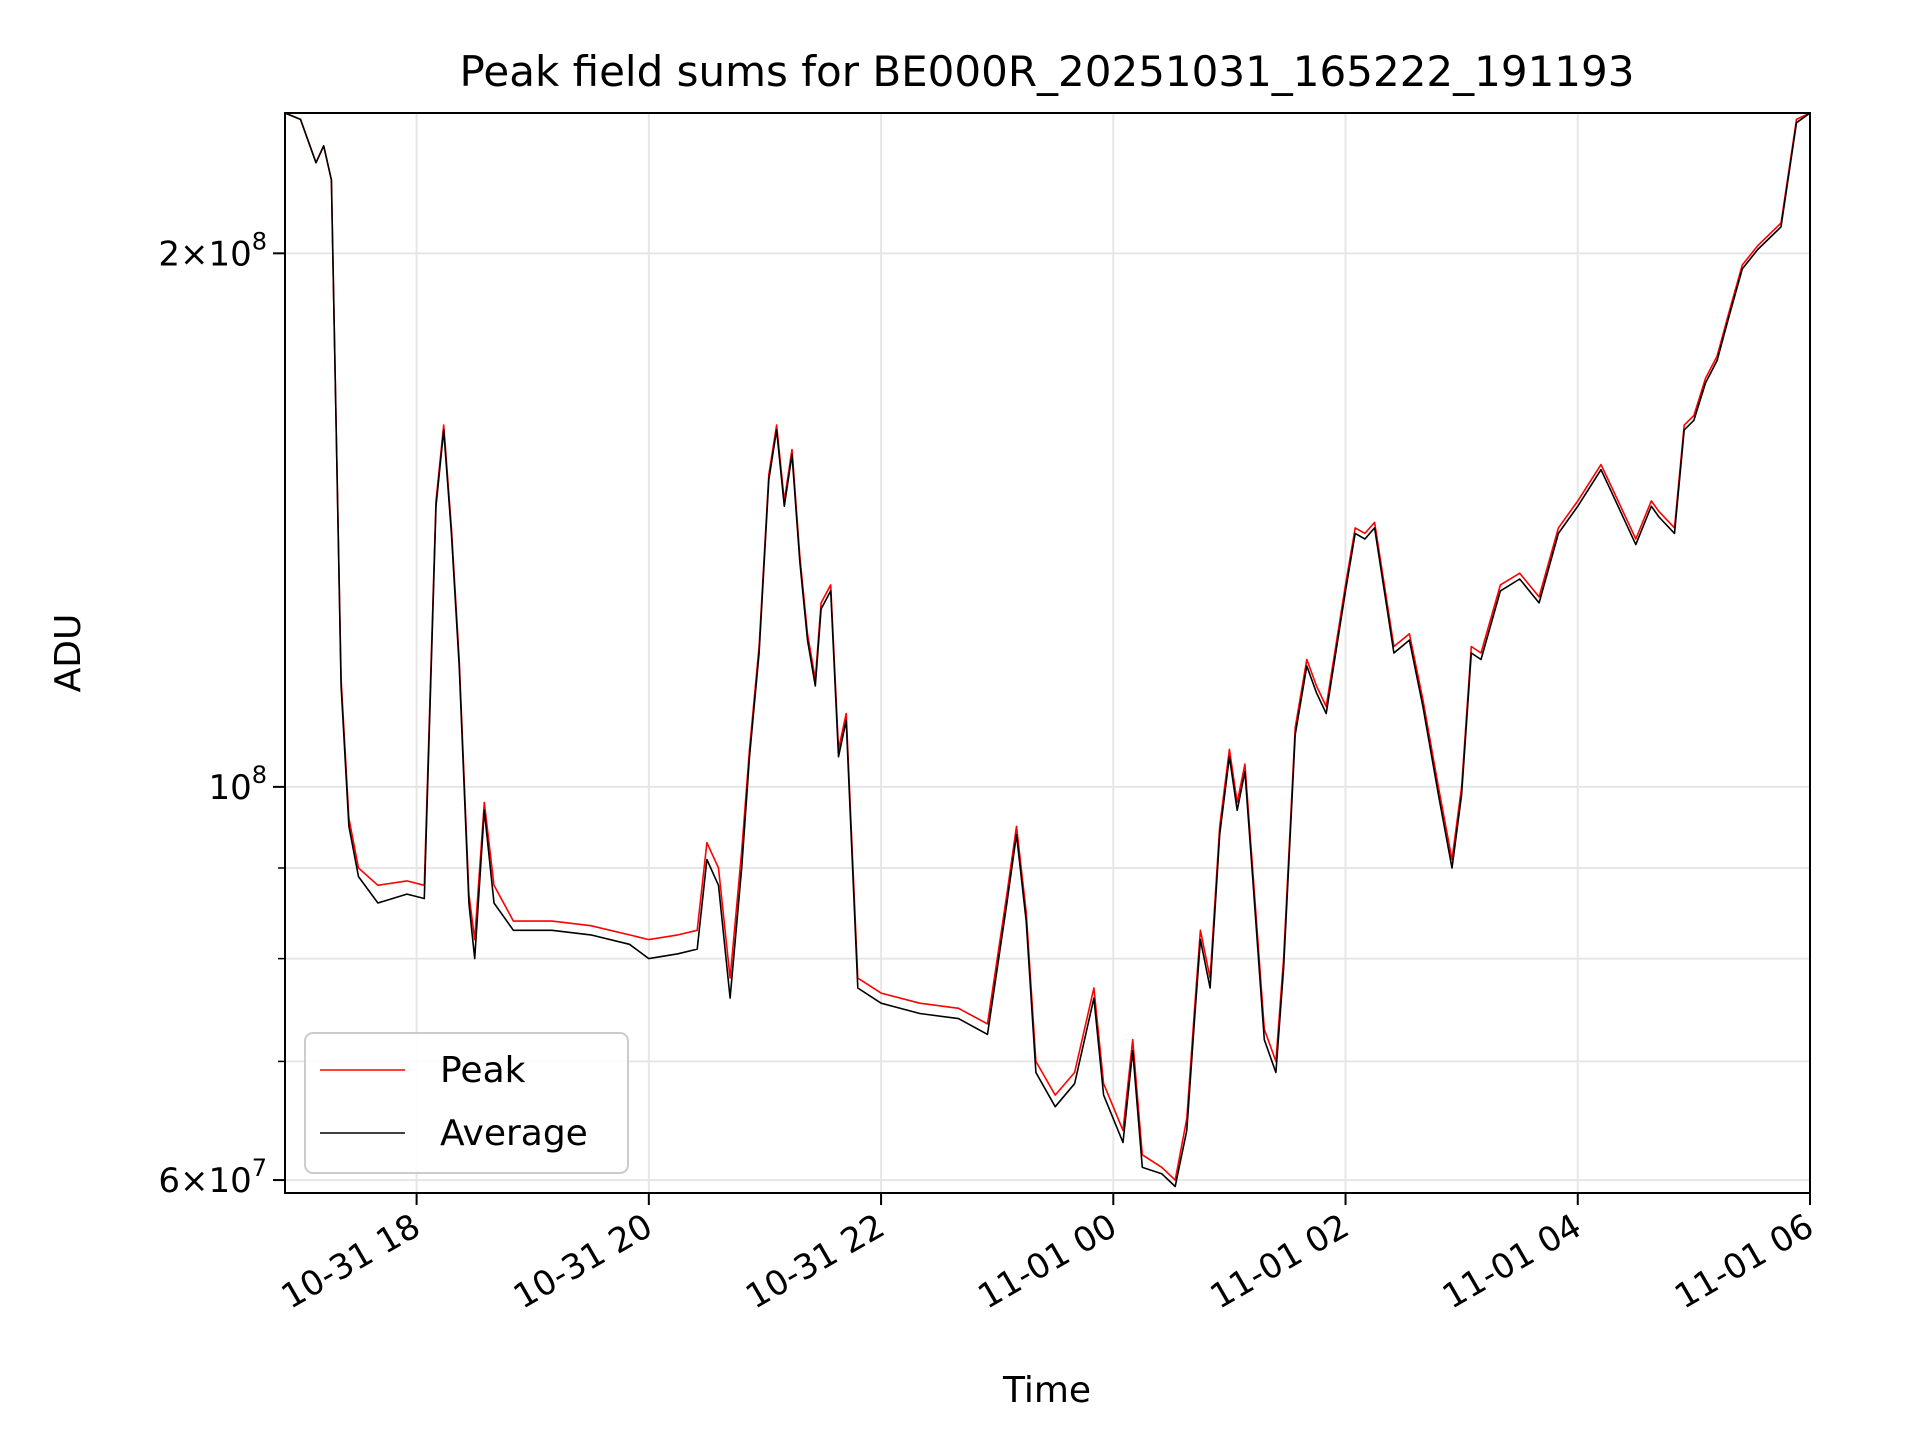 Image resolution: width=1920 pixels, height=1440 pixels. I want to click on legend: Peak Average, so click(466, 1103).